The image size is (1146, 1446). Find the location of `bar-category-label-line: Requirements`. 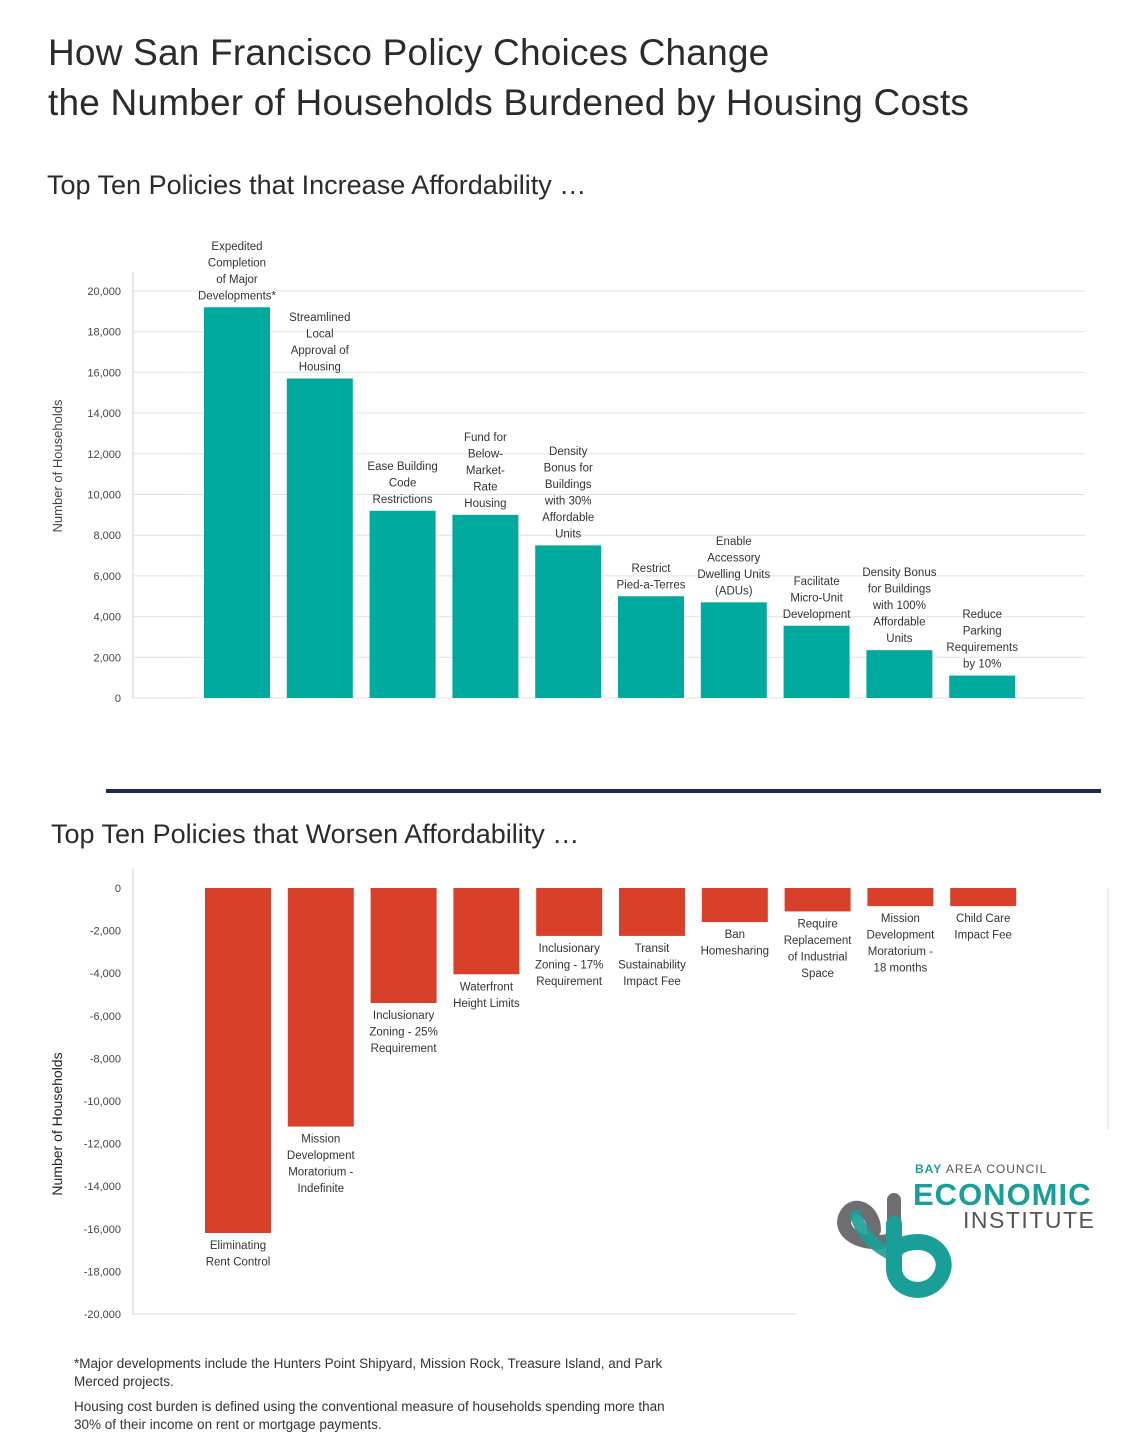

bar-category-label-line: Requirements is located at coordinates (982, 648).